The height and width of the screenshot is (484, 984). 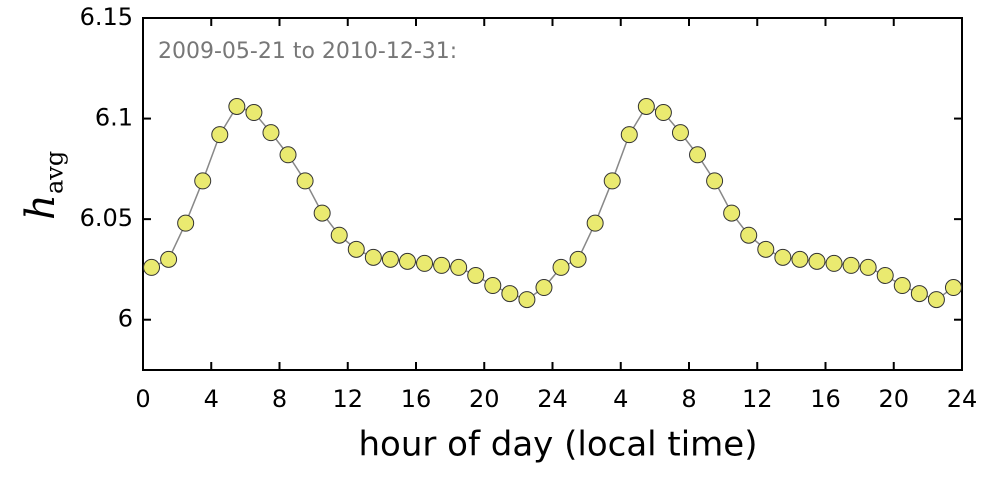 I want to click on annotation: 2009-05-21 to 2010-12-31:, so click(x=307, y=51).